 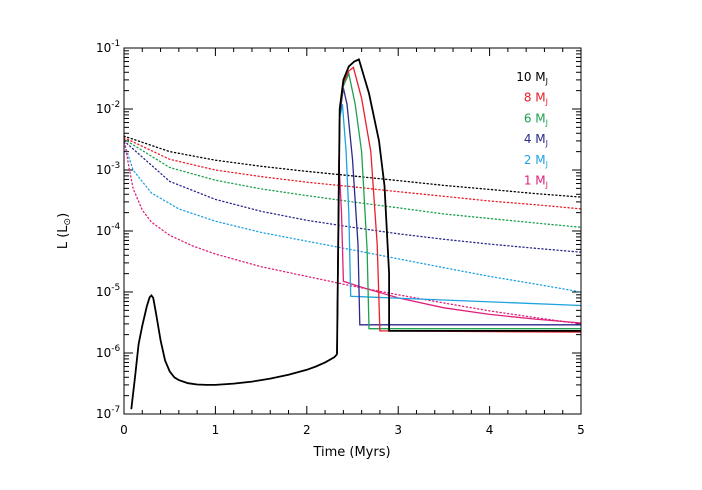 What do you see at coordinates (108, 169) in the screenshot?
I see `y-tick-label: 10⁻³` at bounding box center [108, 169].